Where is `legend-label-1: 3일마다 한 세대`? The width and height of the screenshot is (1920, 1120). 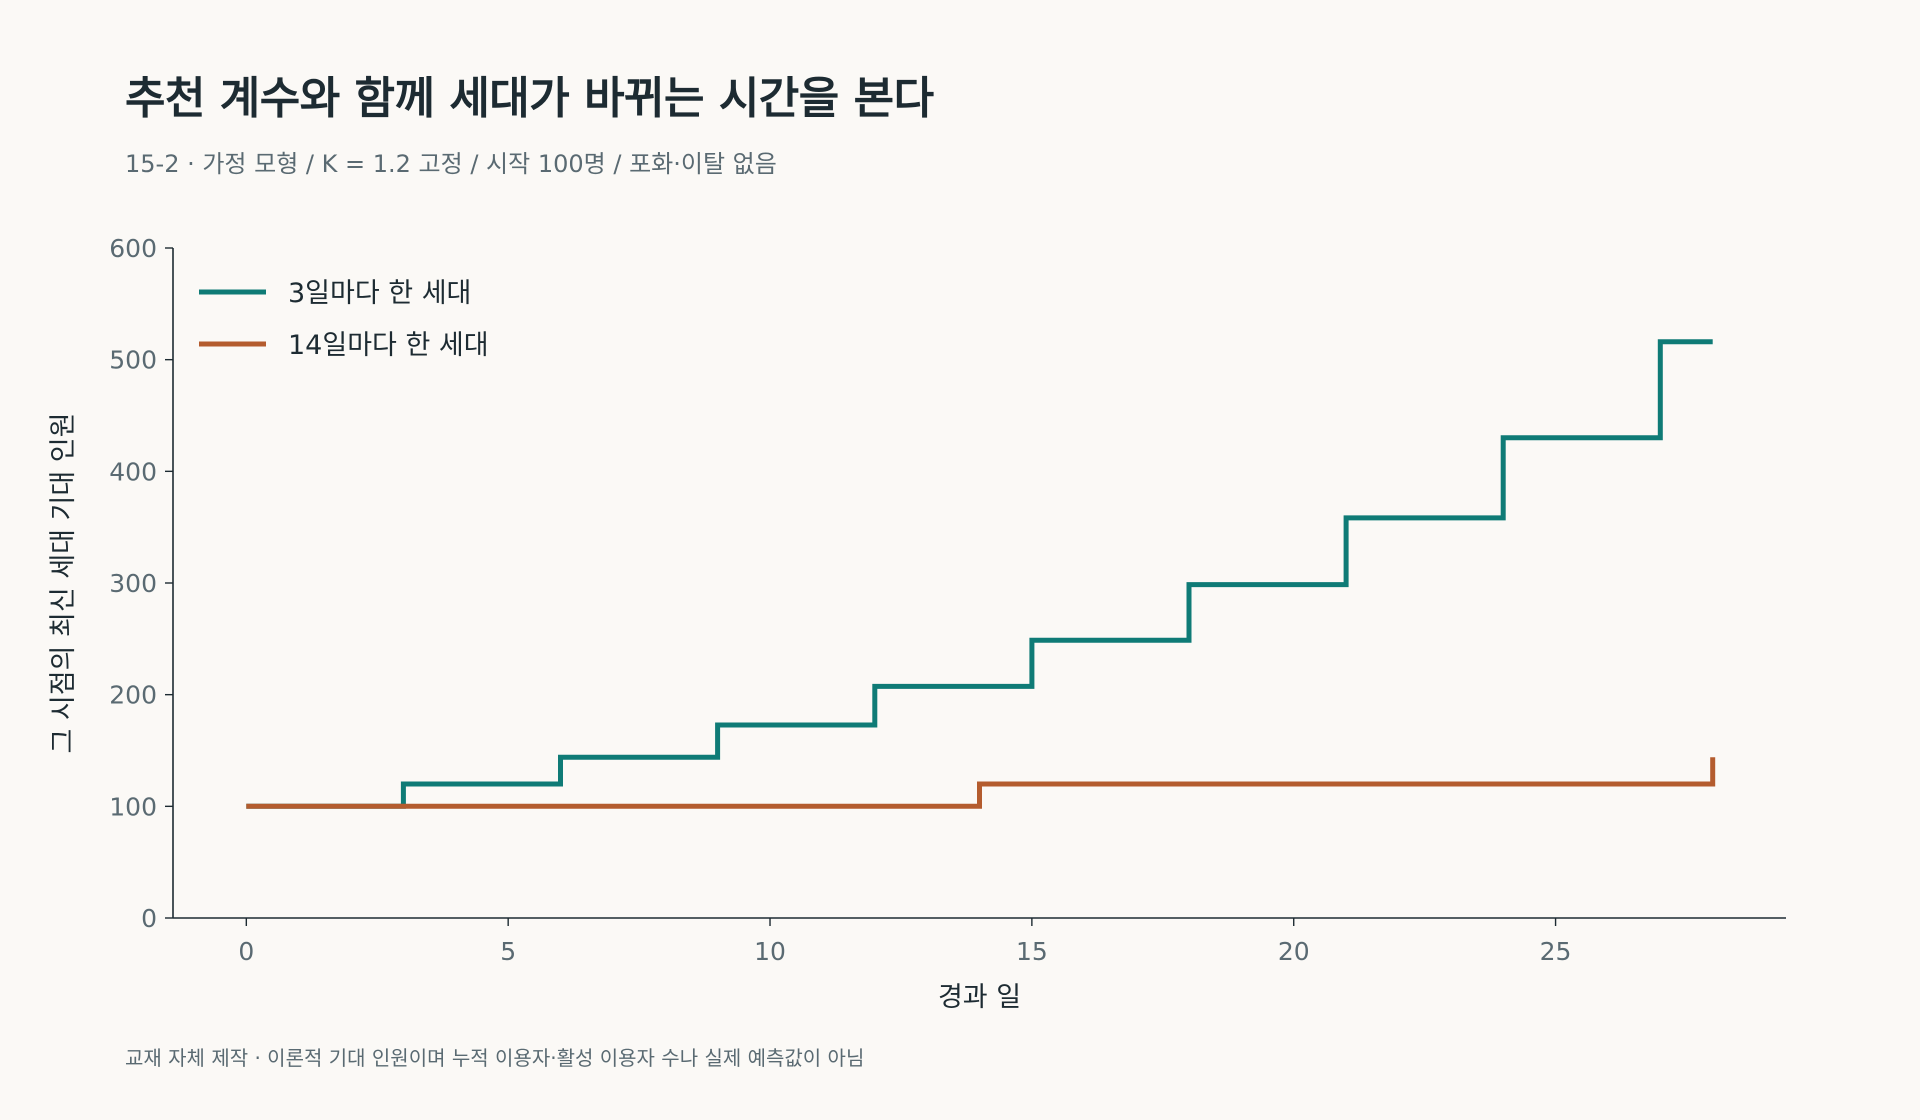
legend-label-1: 3일마다 한 세대 is located at coordinates (379, 293).